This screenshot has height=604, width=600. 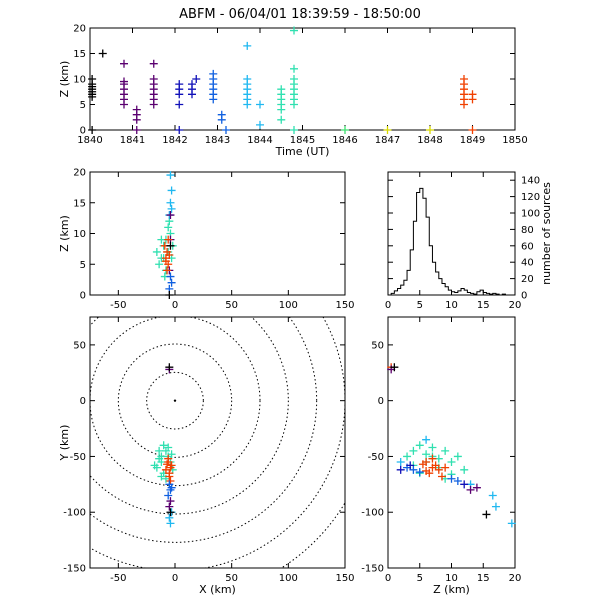 I want to click on y-tick-label: 80, so click(x=527, y=230).